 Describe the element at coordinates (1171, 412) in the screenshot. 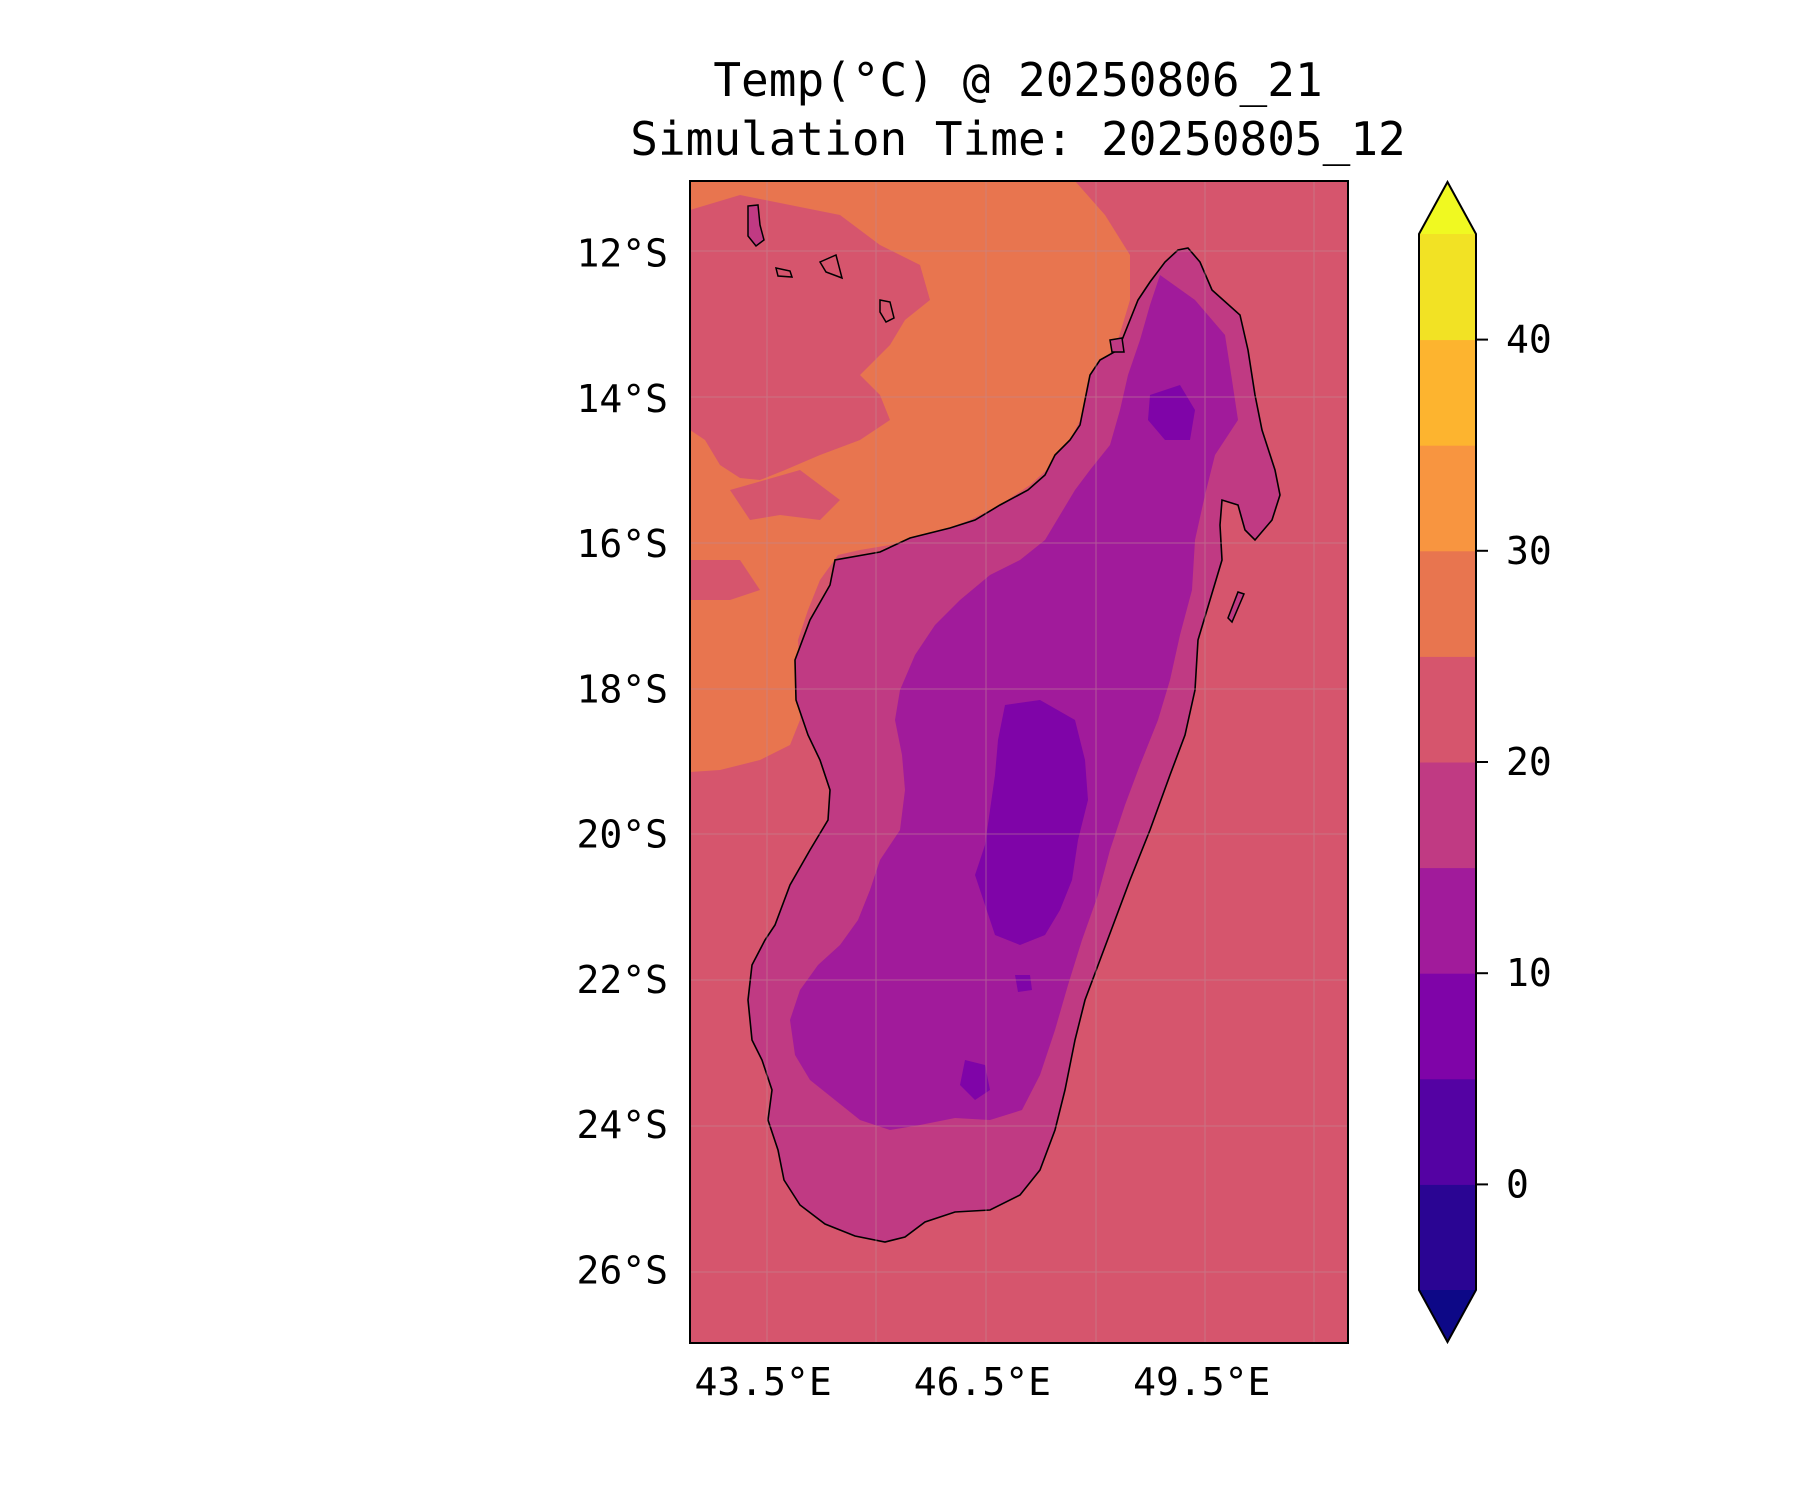

I see `plateau-north` at that location.